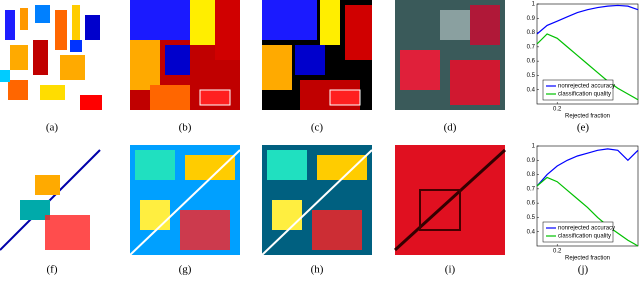  I want to click on image-d, so click(450, 55).